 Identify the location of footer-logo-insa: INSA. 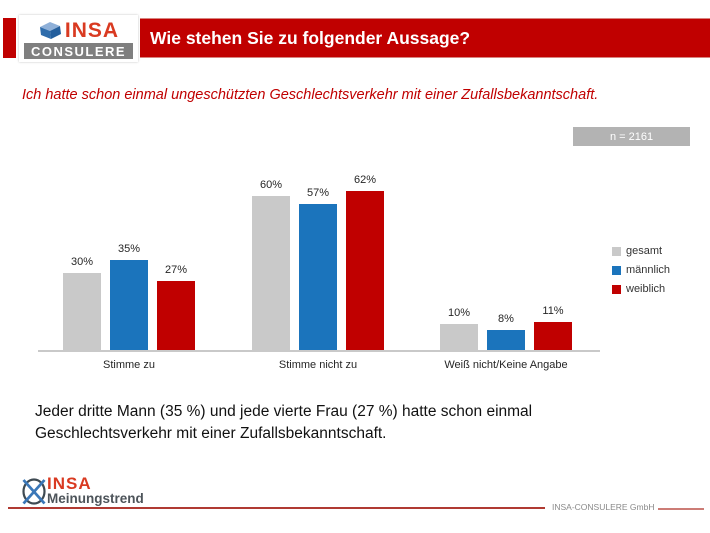
(69, 483).